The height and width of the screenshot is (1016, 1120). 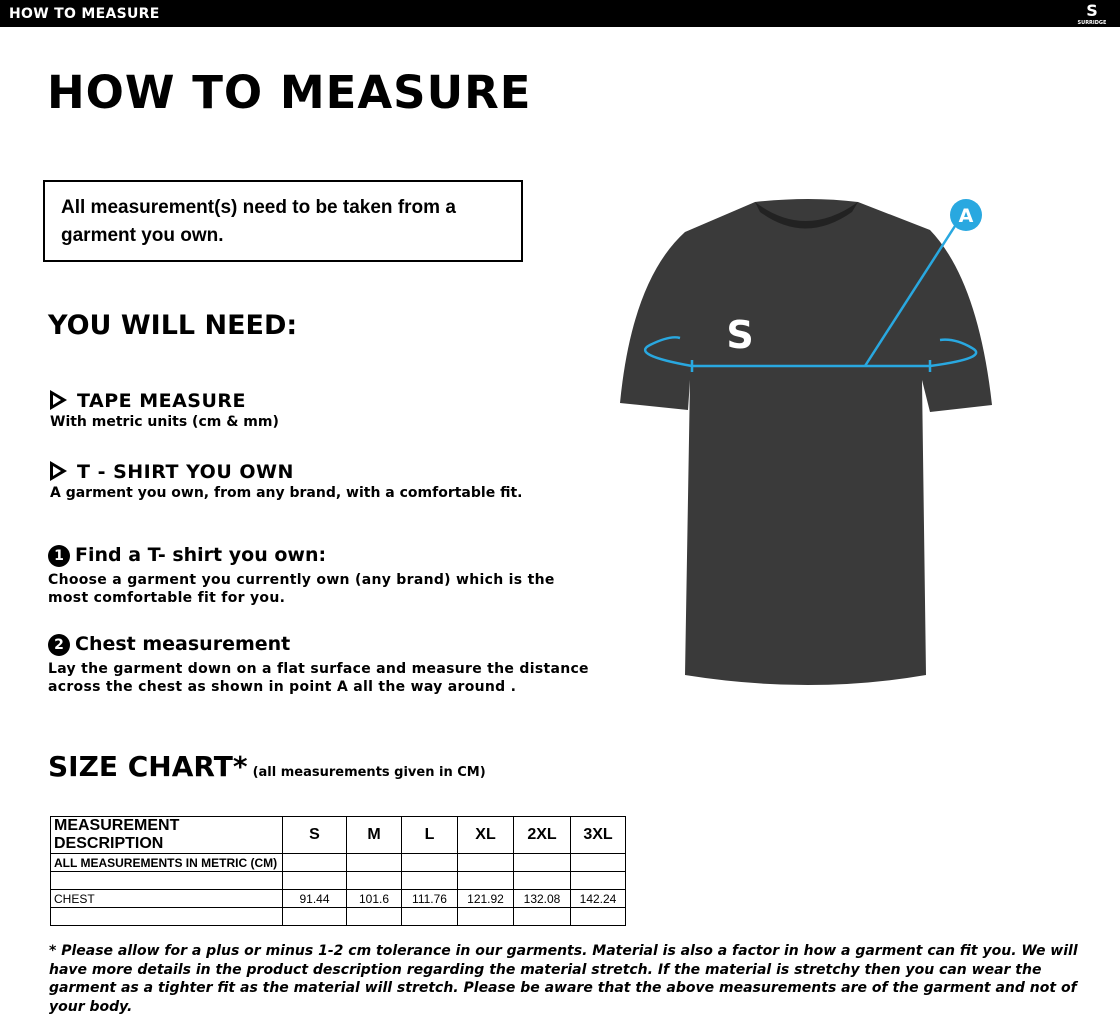 What do you see at coordinates (429, 898) in the screenshot?
I see `cell: 111.76` at bounding box center [429, 898].